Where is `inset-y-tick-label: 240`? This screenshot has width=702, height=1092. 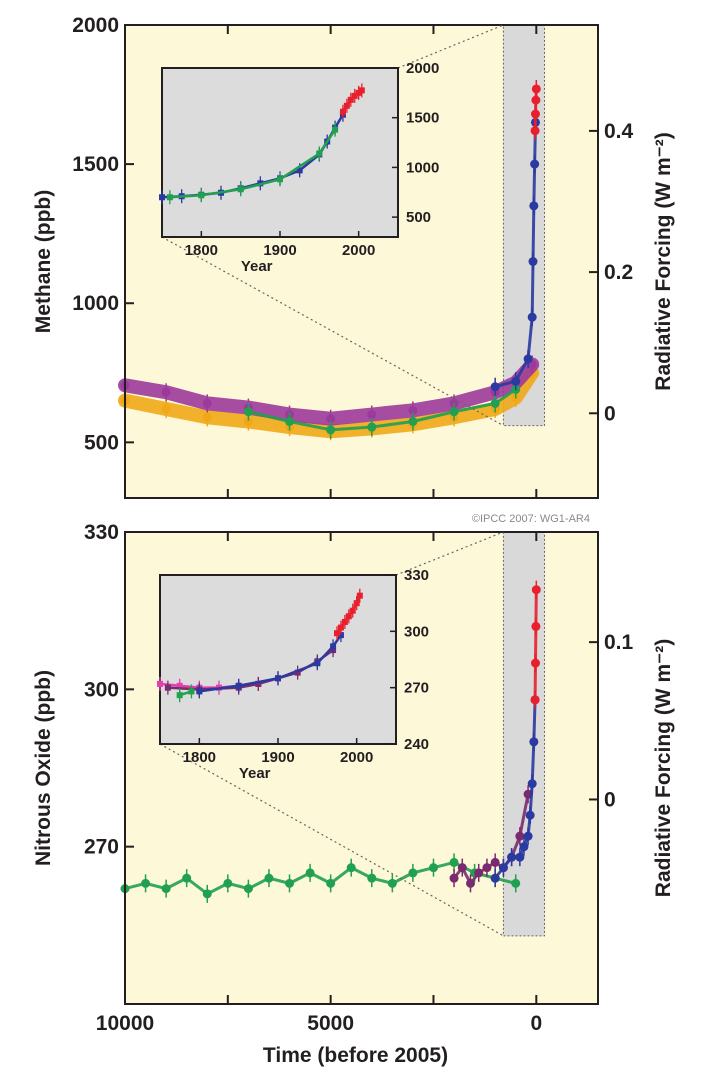 inset-y-tick-label: 240 is located at coordinates (416, 744).